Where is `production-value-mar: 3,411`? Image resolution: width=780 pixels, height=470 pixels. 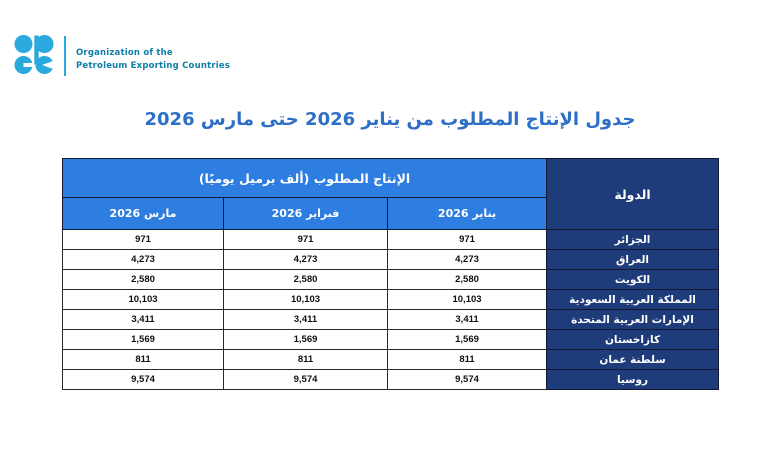 production-value-mar: 3,411 is located at coordinates (143, 319).